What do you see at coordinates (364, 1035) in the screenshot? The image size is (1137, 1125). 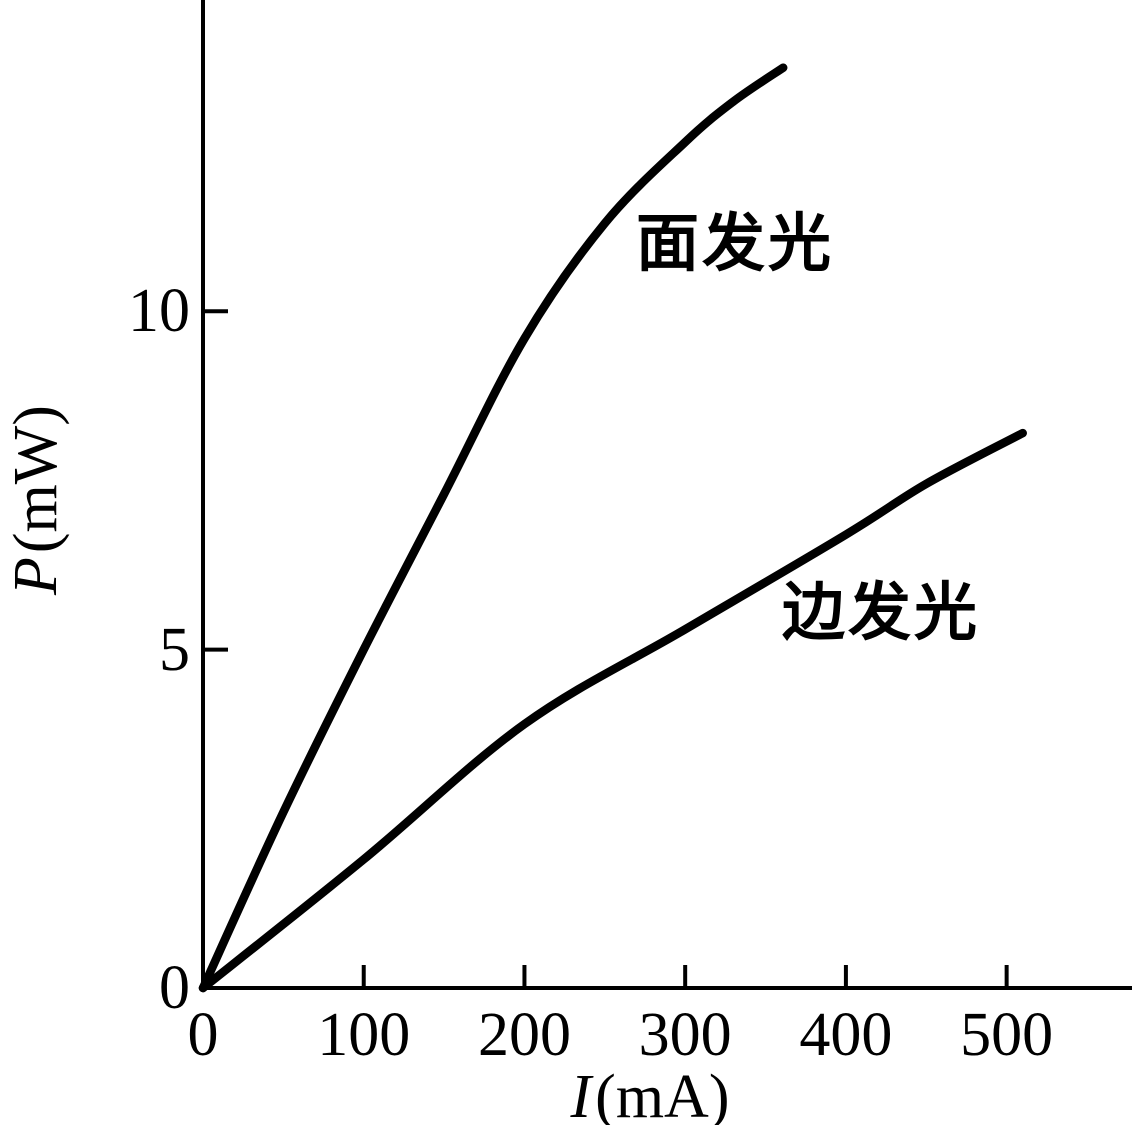 I see `x-tick-label-100: 100` at bounding box center [364, 1035].